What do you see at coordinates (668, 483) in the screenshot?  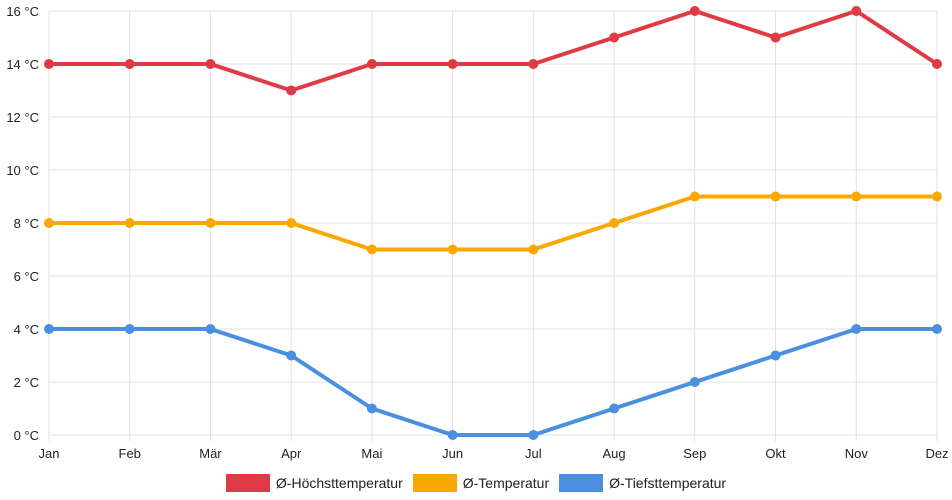 I see `legend-label: Ø-Tiefsttemperatur` at bounding box center [668, 483].